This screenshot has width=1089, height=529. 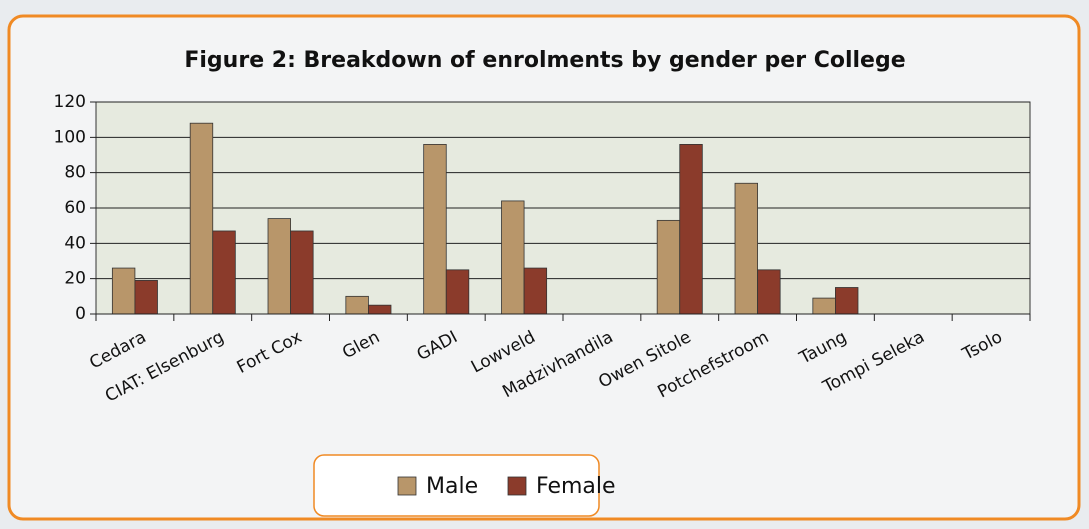 What do you see at coordinates (80, 314) in the screenshot?
I see `y-tick-label: 0` at bounding box center [80, 314].